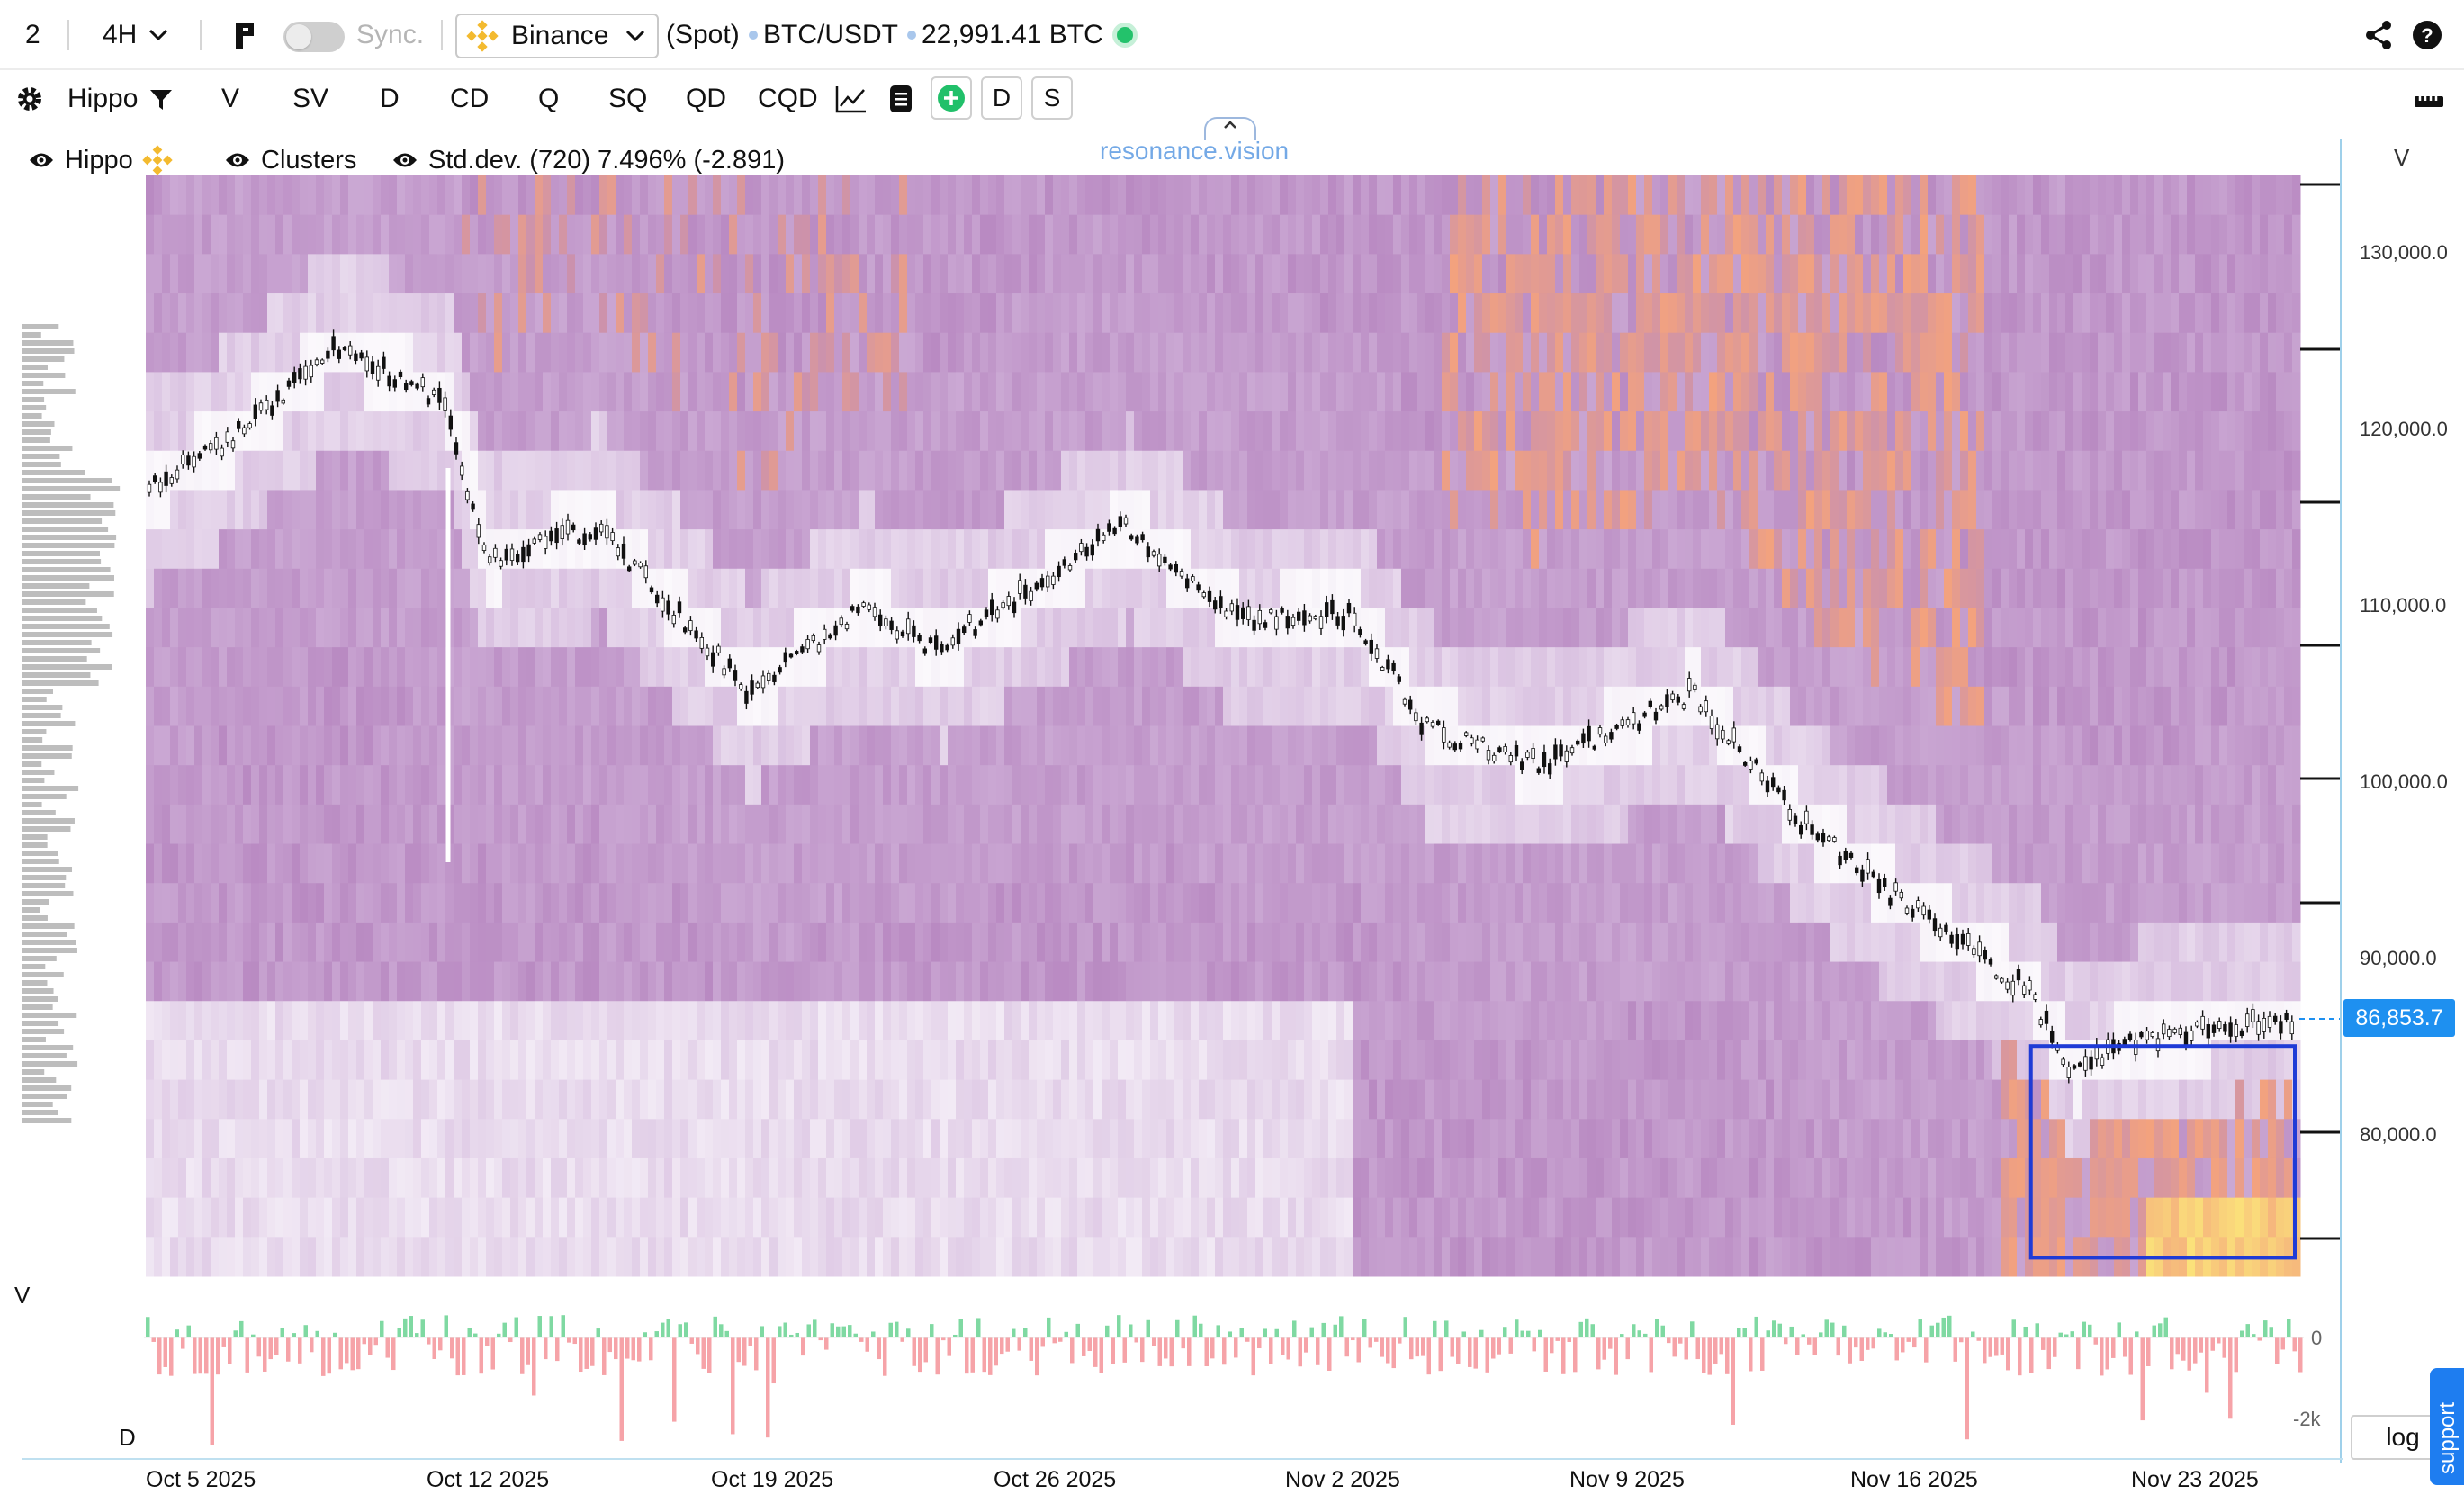 This screenshot has width=2464, height=1512. I want to click on document-icon, so click(900, 99).